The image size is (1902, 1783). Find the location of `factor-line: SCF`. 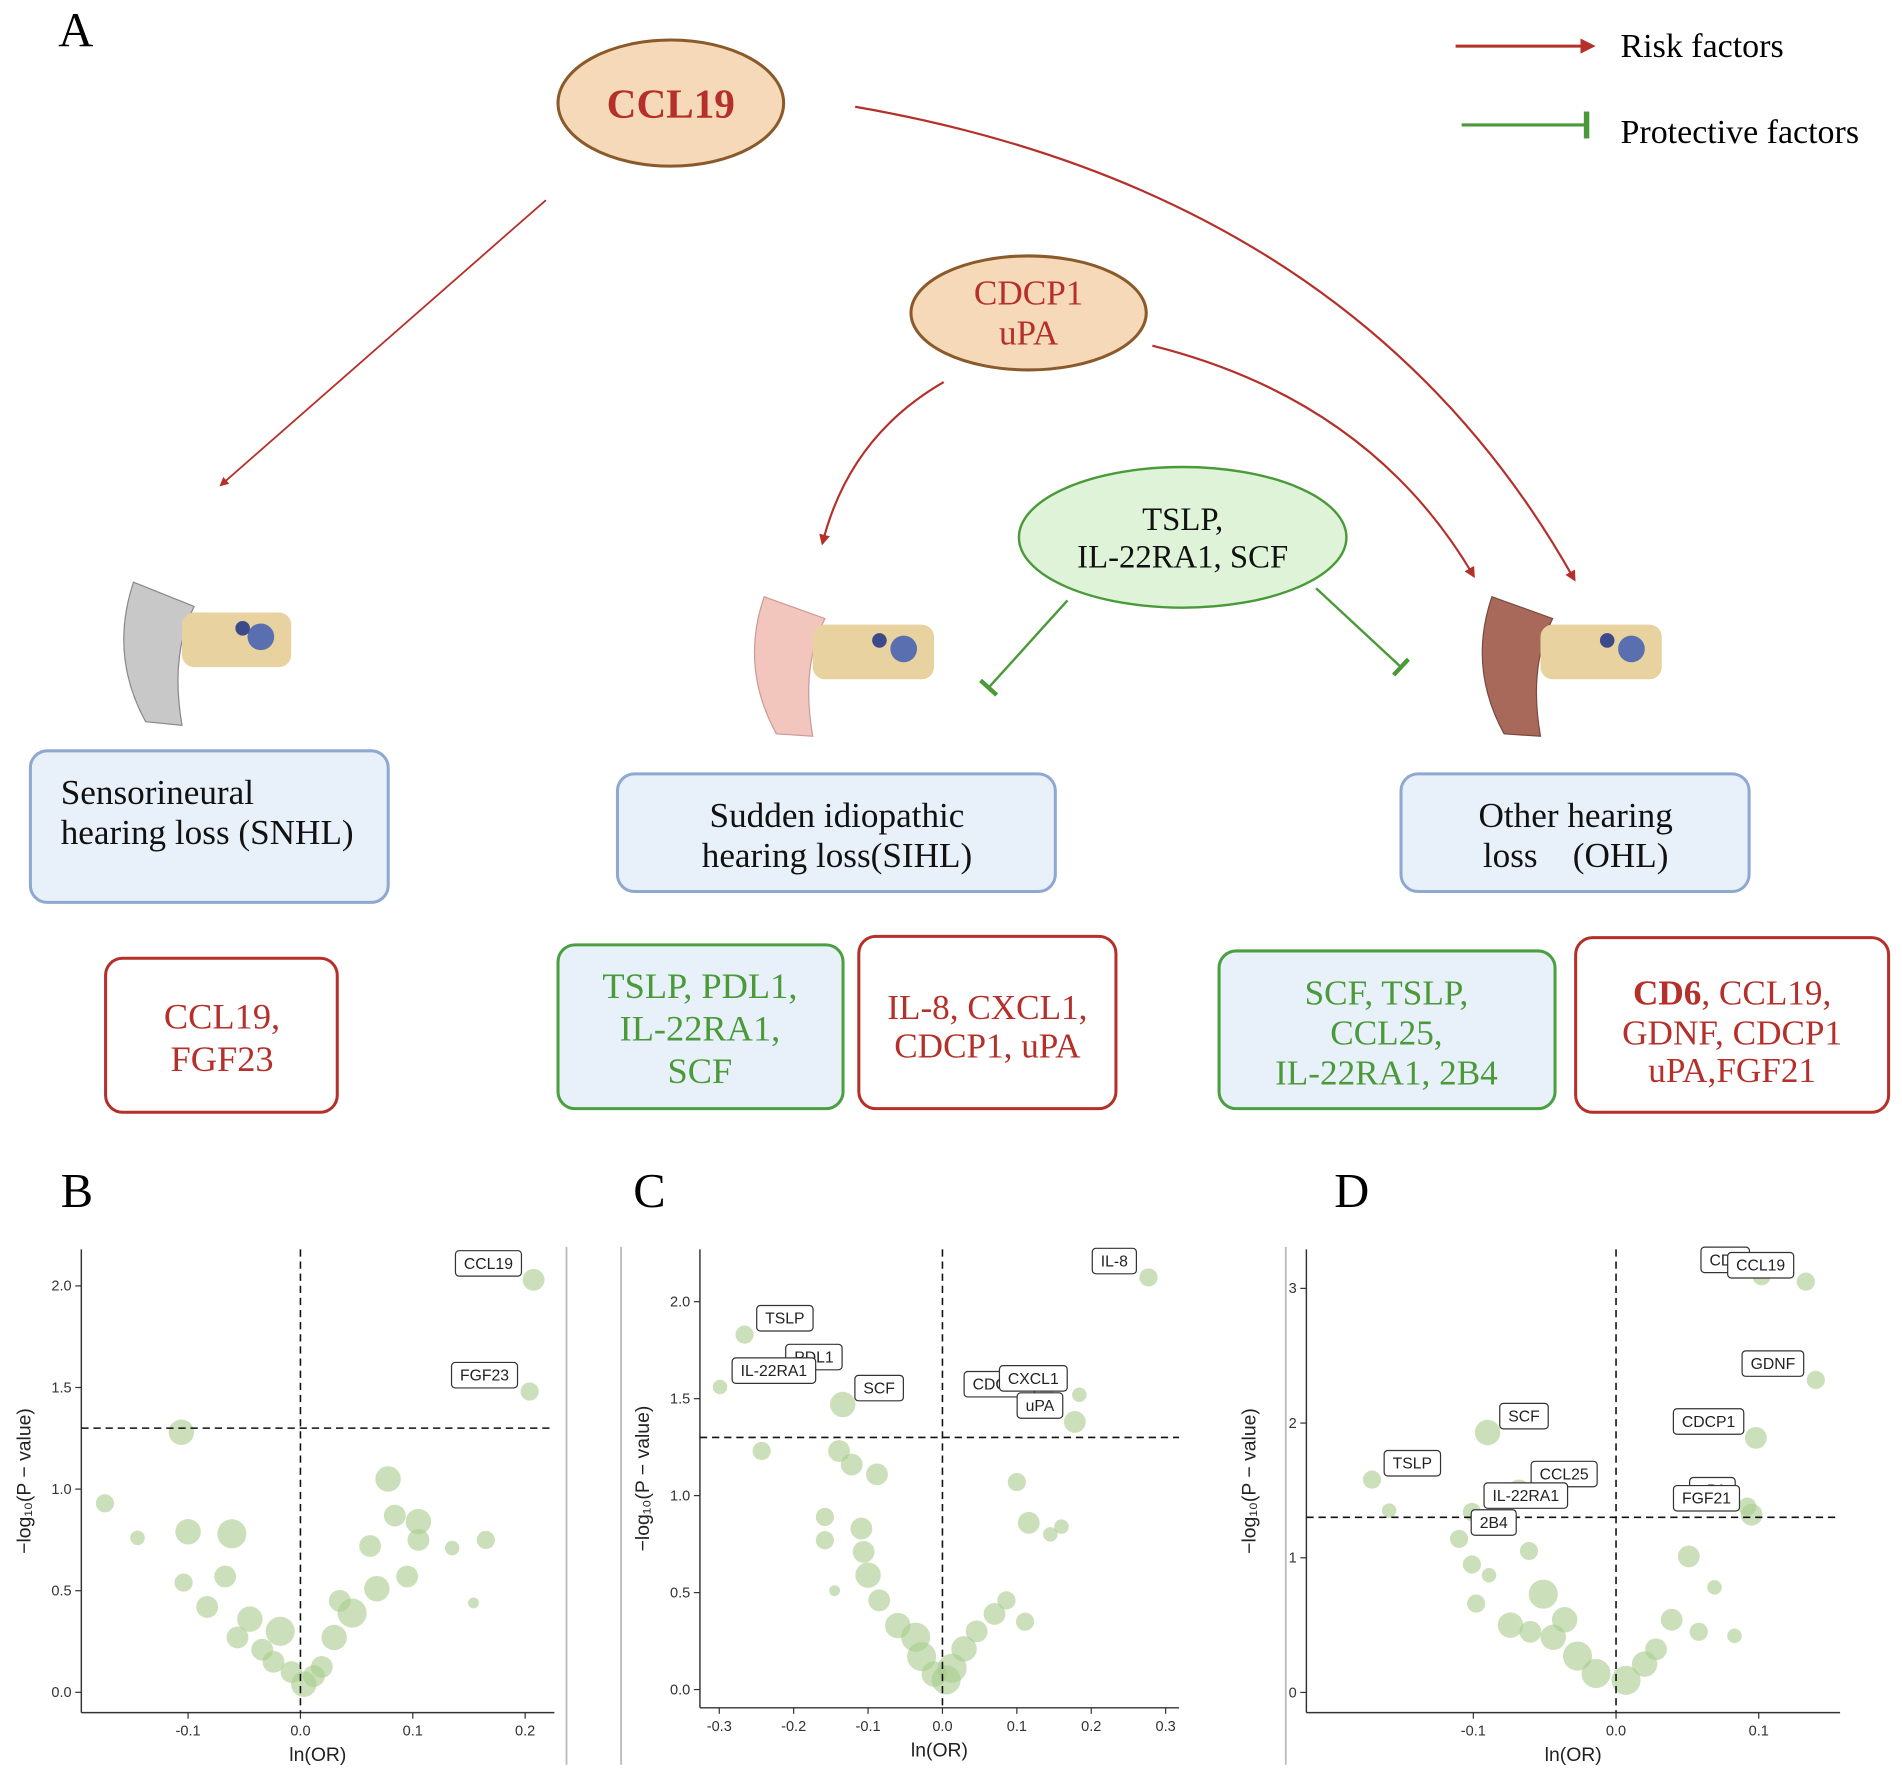

factor-line: SCF is located at coordinates (700, 1071).